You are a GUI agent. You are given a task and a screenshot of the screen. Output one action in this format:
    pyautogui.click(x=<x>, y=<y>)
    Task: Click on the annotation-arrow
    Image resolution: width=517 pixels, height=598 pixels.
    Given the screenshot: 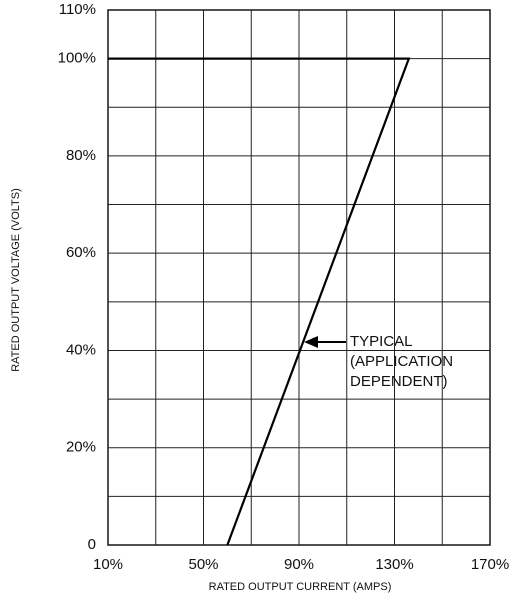 What is the action you would take?
    pyautogui.click(x=325, y=342)
    